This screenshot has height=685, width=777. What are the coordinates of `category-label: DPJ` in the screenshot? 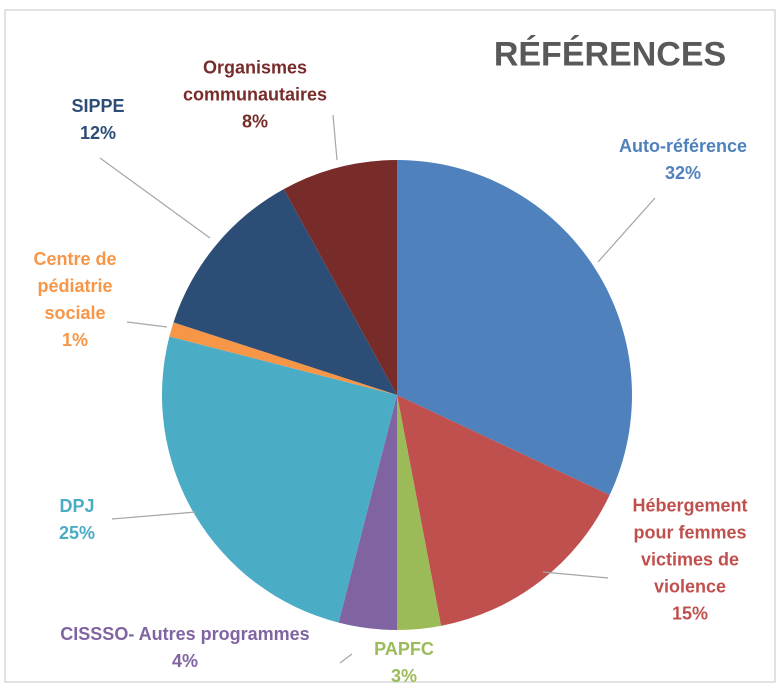 It's located at (77, 506).